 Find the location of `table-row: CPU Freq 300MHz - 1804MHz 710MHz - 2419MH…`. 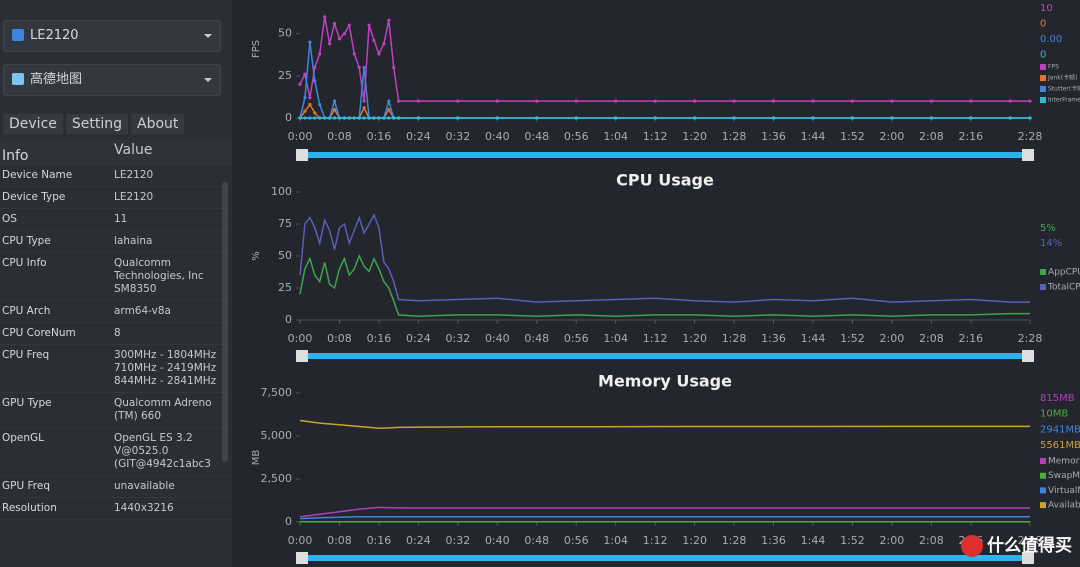

table-row: CPU Freq 300MHz - 1804MHz 710MHz - 2419MH… is located at coordinates (116, 369).